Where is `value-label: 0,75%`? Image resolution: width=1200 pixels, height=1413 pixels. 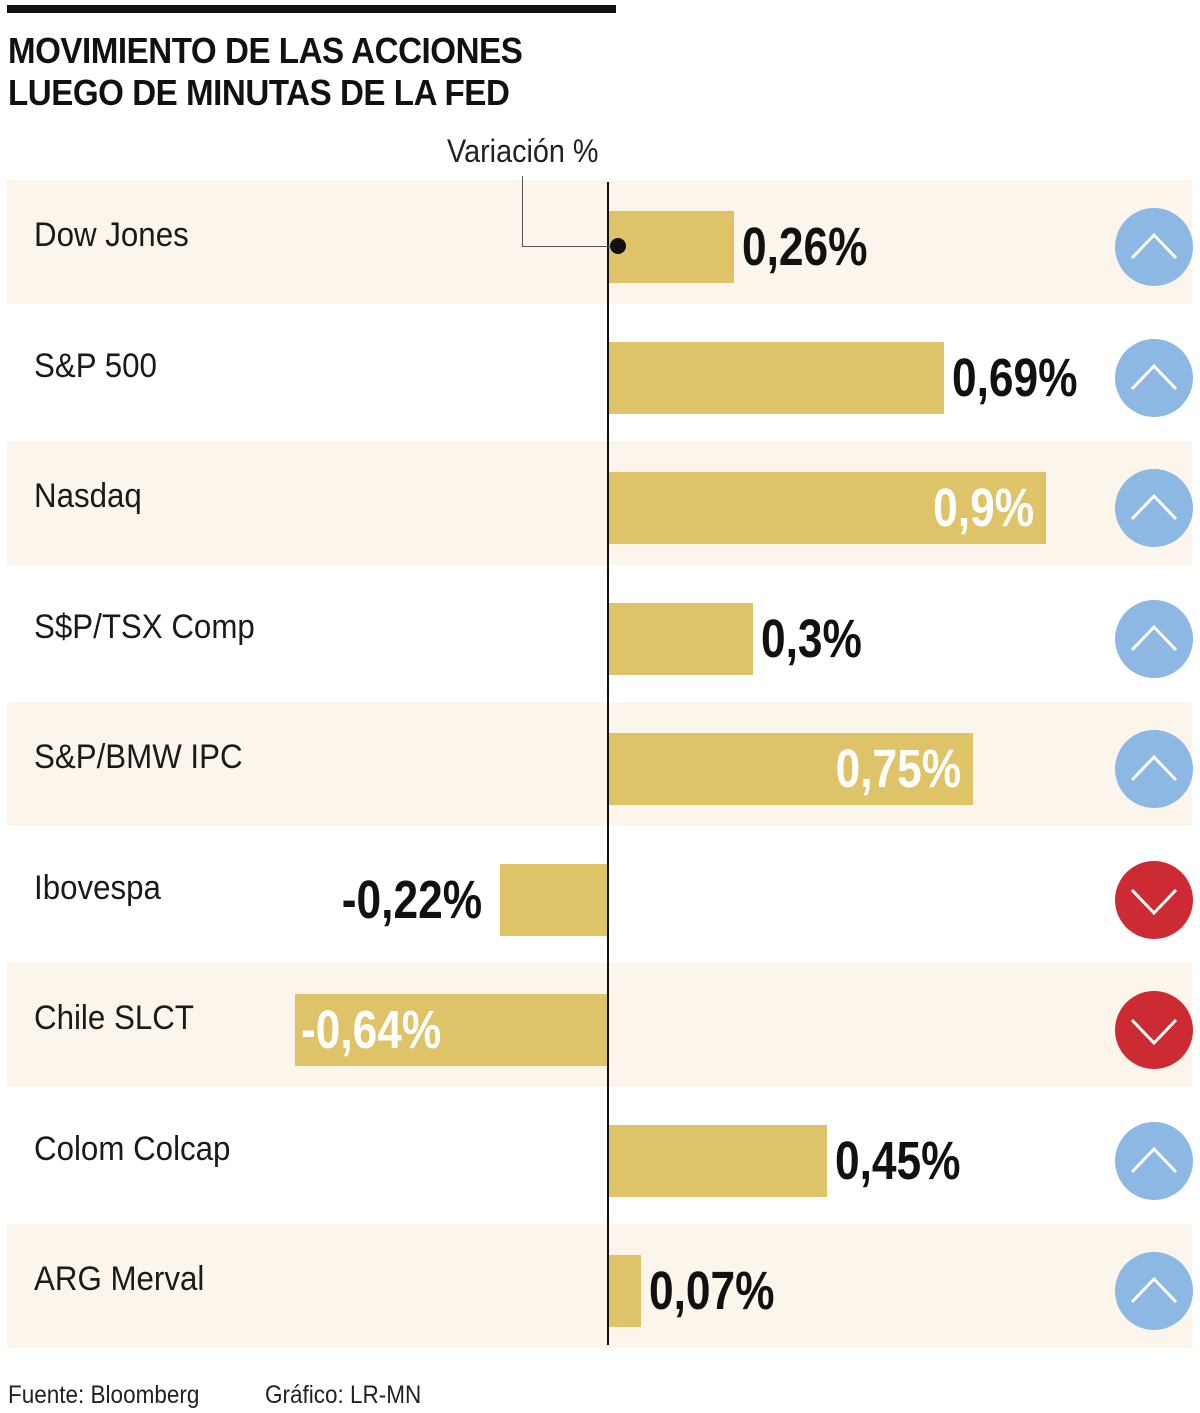 value-label: 0,75% is located at coordinates (898, 769).